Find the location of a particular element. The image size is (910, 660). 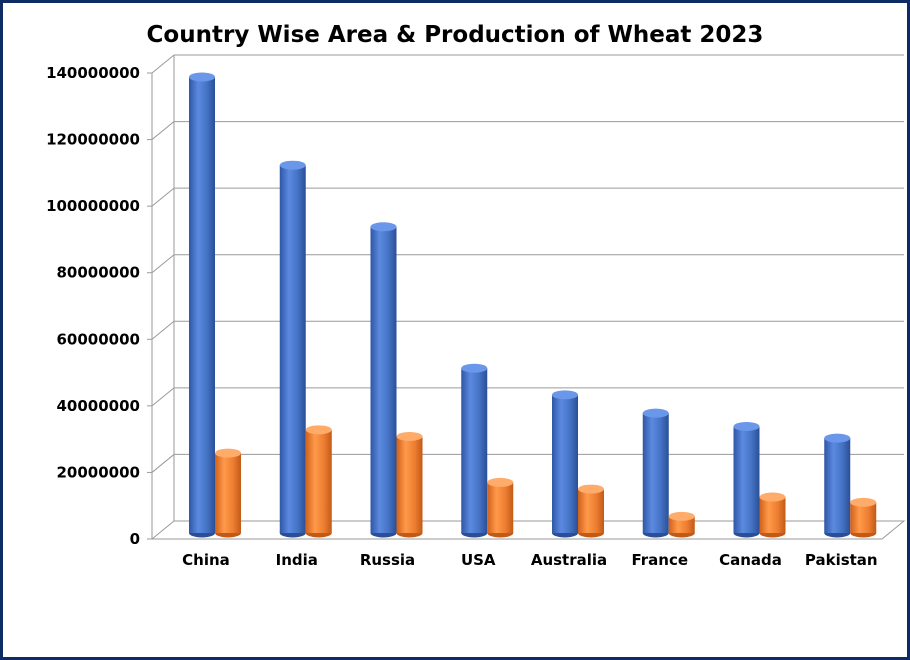

x-tick-label: Pakistan is located at coordinates (841, 560).